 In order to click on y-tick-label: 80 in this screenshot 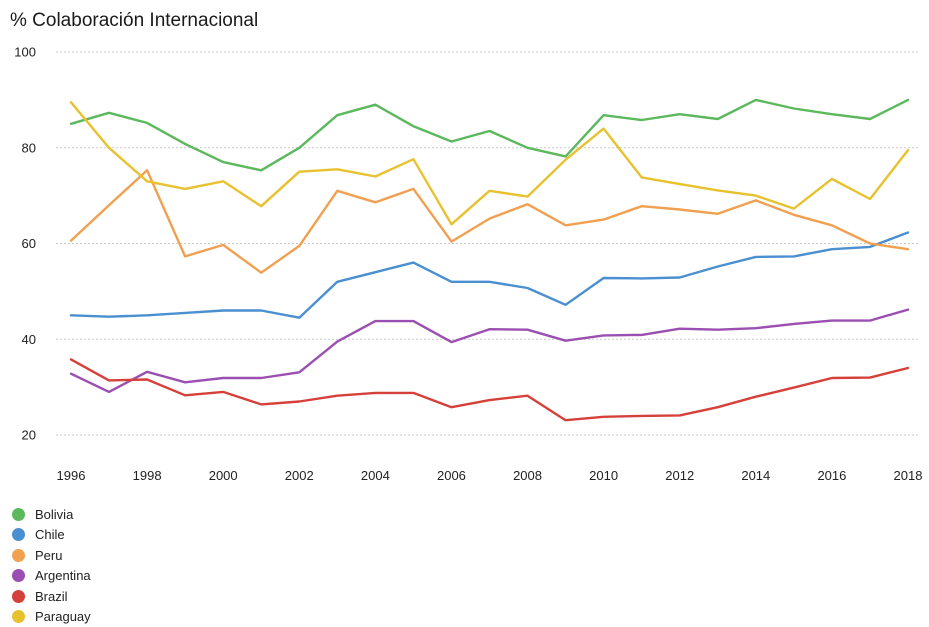, I will do `click(29, 147)`.